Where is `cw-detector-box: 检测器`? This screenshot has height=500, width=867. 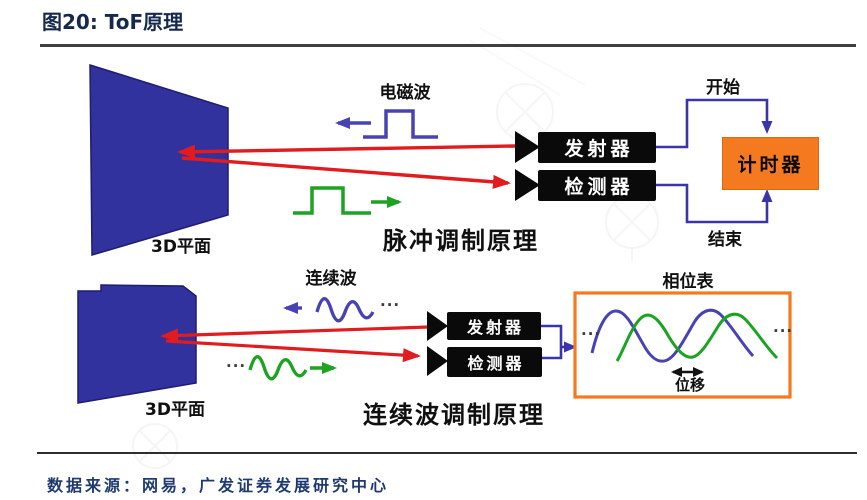 cw-detector-box: 检测器 is located at coordinates (494, 362).